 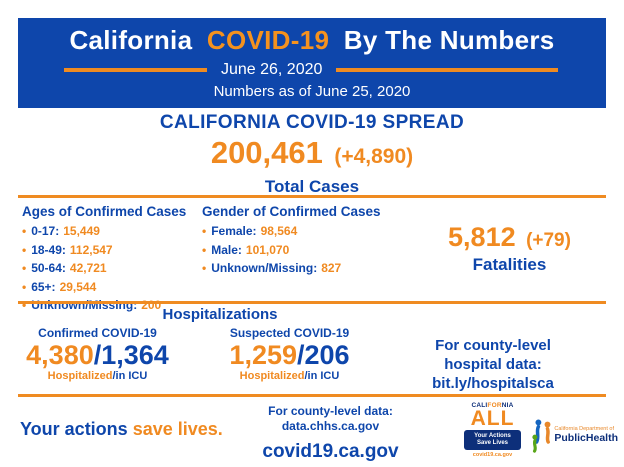 I want to click on total-cases-label: Total Cases, so click(x=312, y=186).